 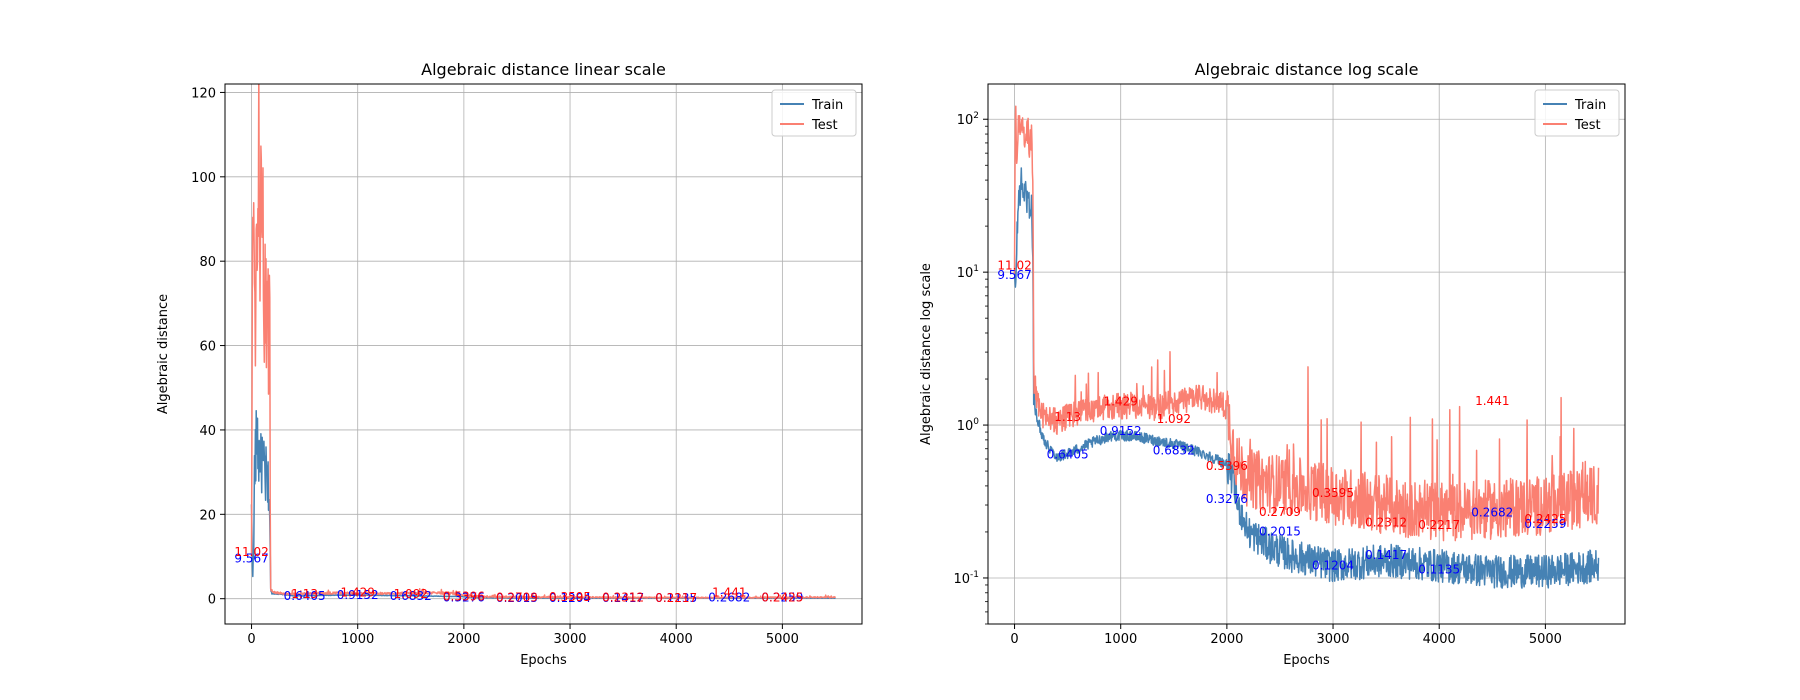 What do you see at coordinates (926, 354) in the screenshot?
I see `y-axis-label: Algebraic distance log scale` at bounding box center [926, 354].